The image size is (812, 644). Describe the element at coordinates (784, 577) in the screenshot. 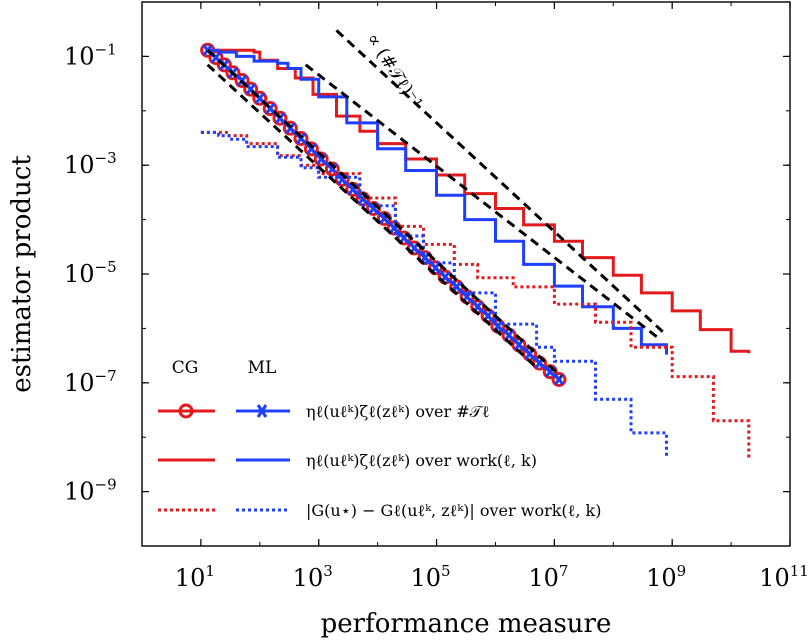

I see `x-tick-label: 1011` at that location.